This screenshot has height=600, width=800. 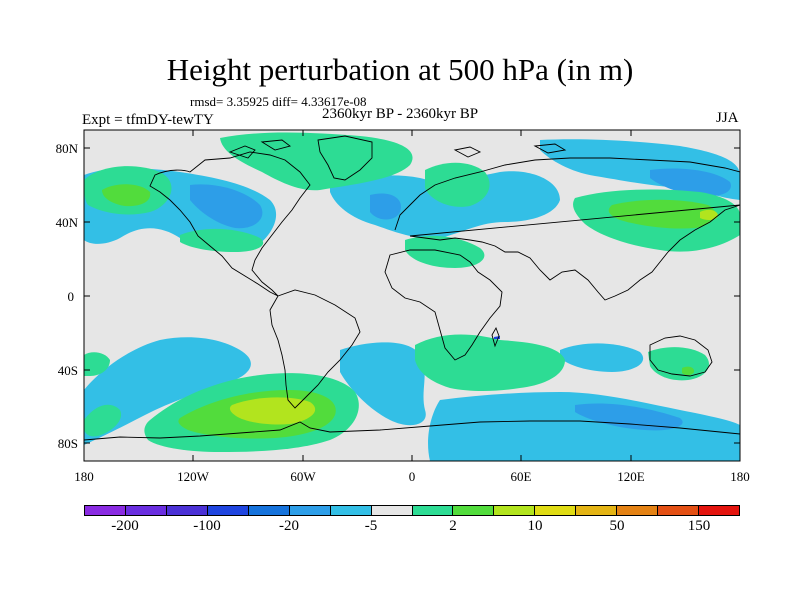 What do you see at coordinates (68, 443) in the screenshot?
I see `lat-tick-label: 80S` at bounding box center [68, 443].